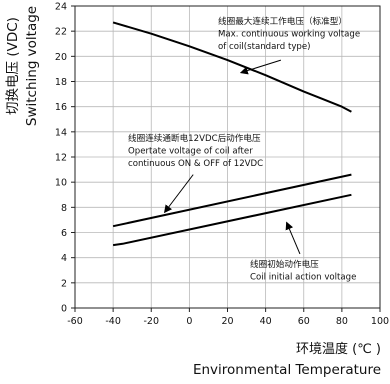  What do you see at coordinates (287, 370) in the screenshot?
I see `x-axis-label-en: Environmental Temperature` at bounding box center [287, 370].